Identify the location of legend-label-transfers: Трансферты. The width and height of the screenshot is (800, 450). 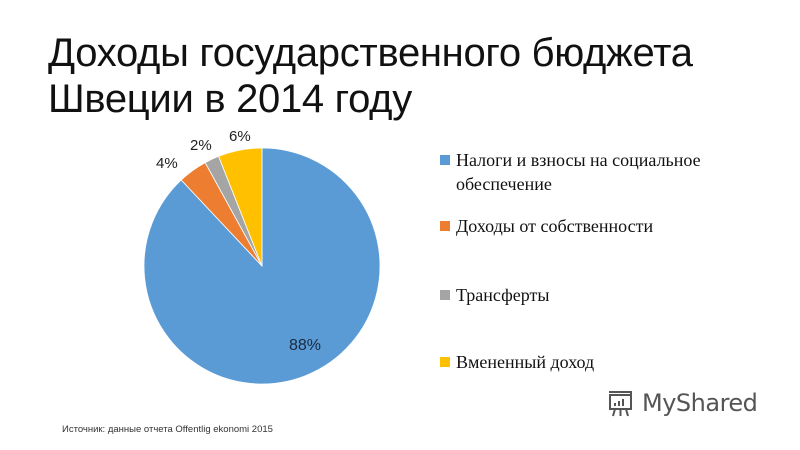
(503, 295).